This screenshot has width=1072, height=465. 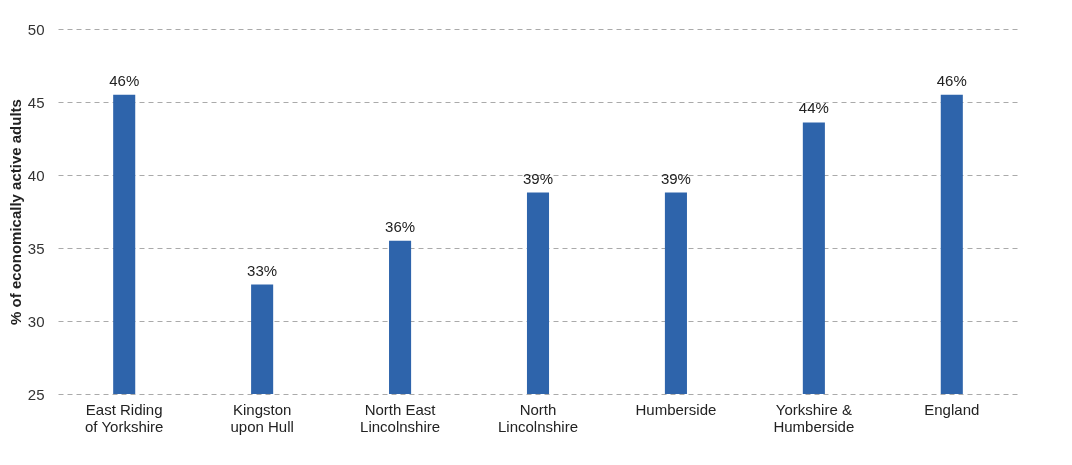 What do you see at coordinates (15, 212) in the screenshot?
I see `y-axis-title: % of economically active adults` at bounding box center [15, 212].